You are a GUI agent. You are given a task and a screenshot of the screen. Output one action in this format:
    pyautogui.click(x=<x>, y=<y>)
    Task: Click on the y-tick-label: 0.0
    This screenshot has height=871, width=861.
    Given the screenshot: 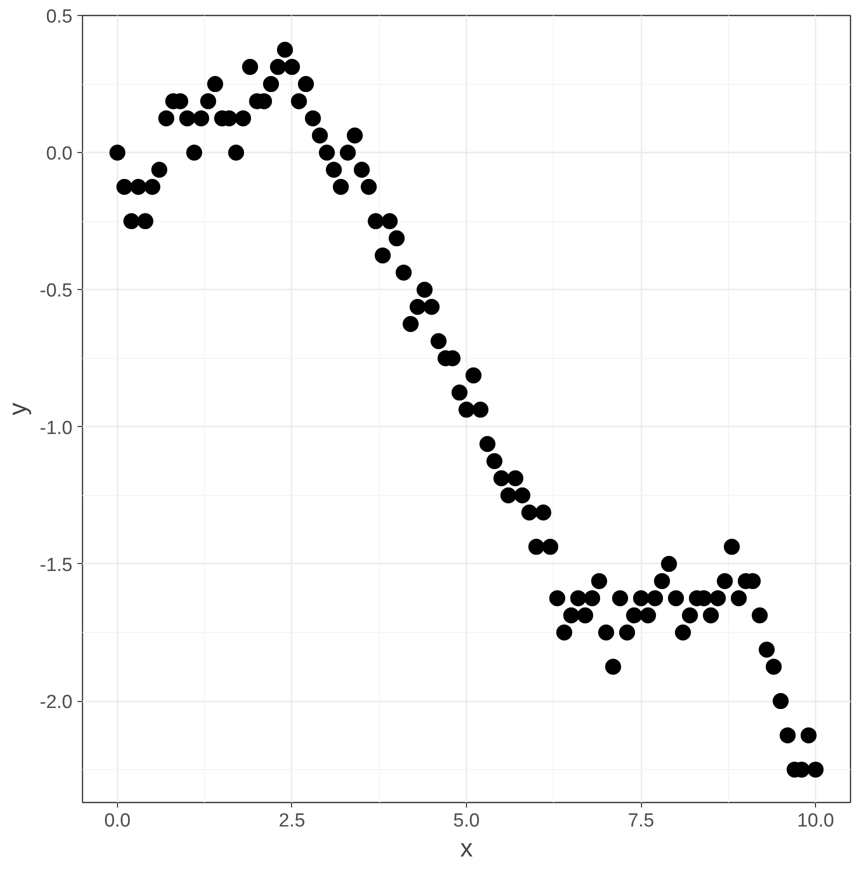 What is the action you would take?
    pyautogui.click(x=59, y=154)
    